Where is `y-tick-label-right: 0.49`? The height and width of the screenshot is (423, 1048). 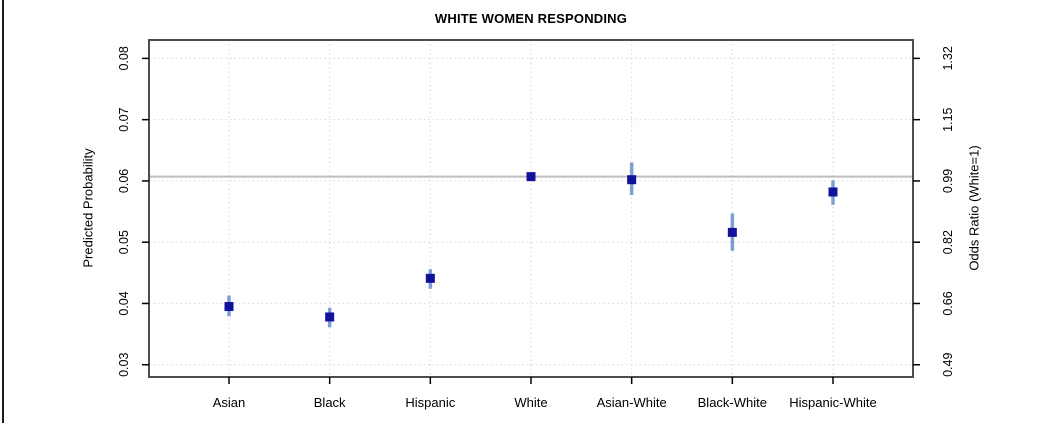
y-tick-label-right: 0.49 is located at coordinates (948, 365).